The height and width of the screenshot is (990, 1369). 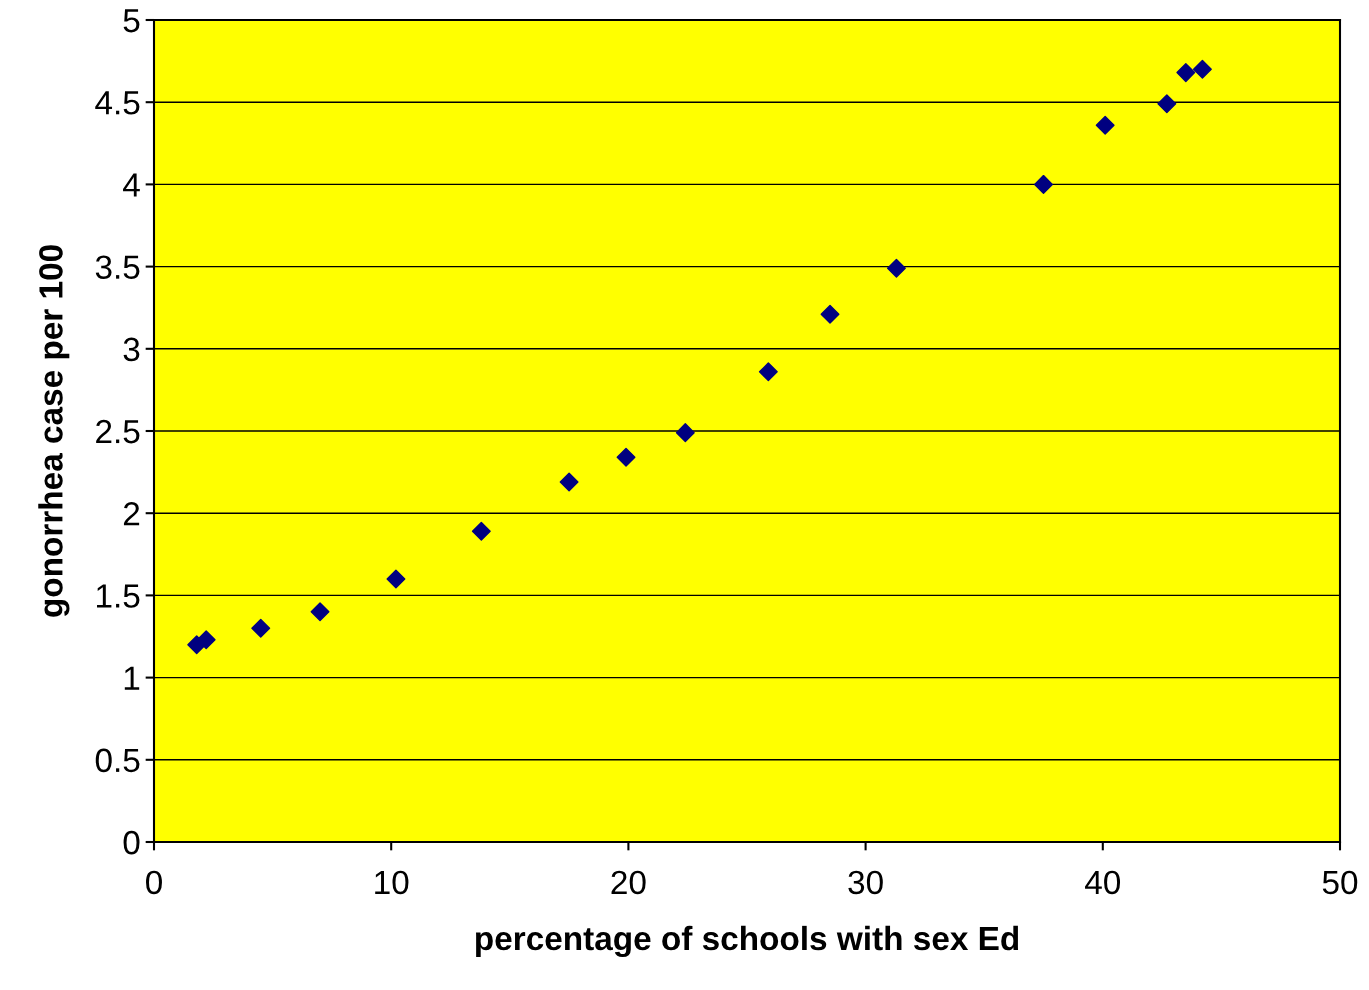 I want to click on x-tick-label: 0, so click(x=154, y=882).